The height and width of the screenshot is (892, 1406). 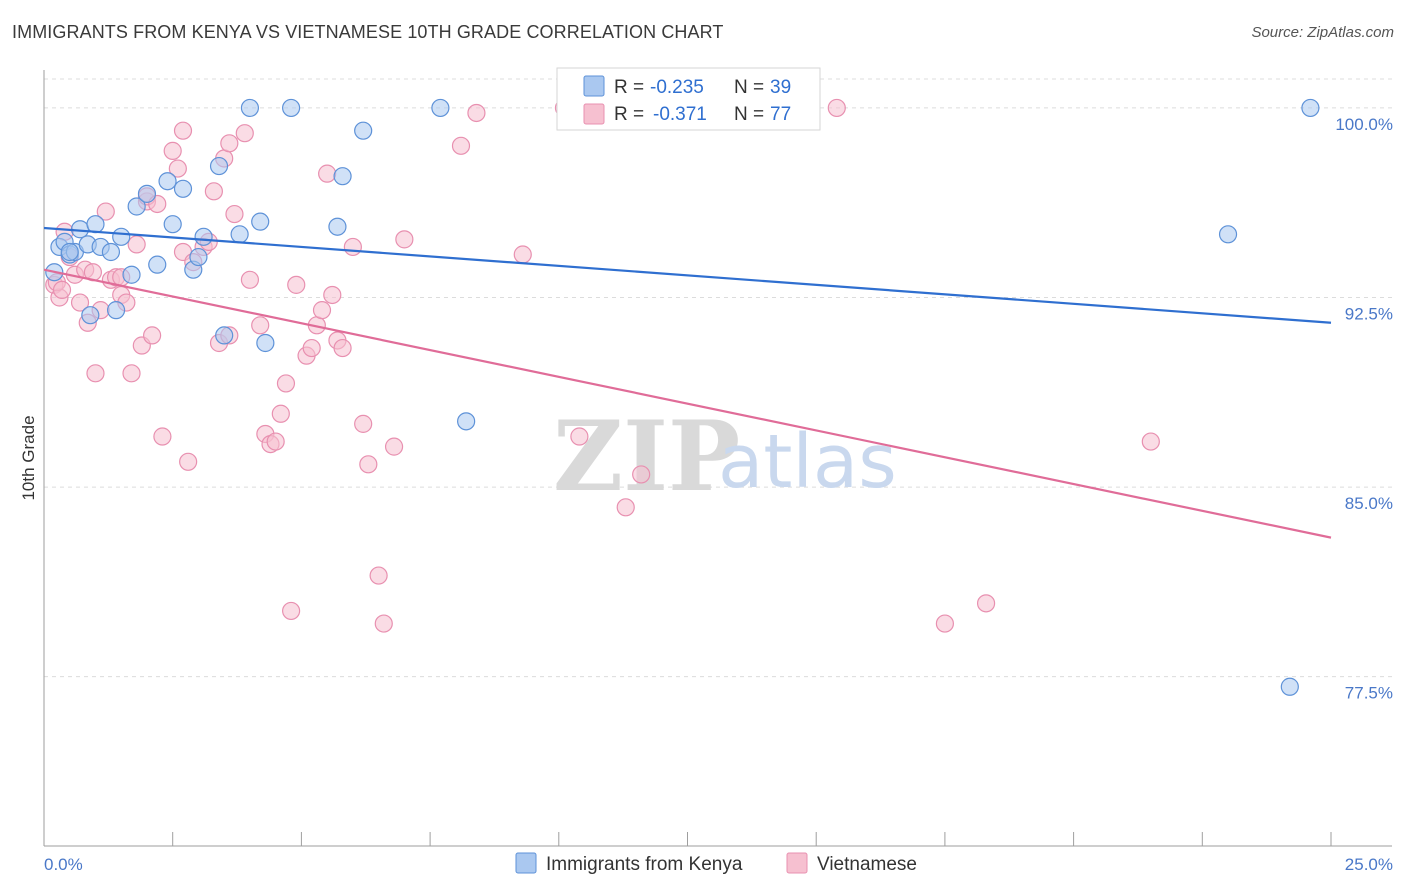 What do you see at coordinates (797, 863) in the screenshot?
I see `bottom-legend-swatch-vietnamese` at bounding box center [797, 863].